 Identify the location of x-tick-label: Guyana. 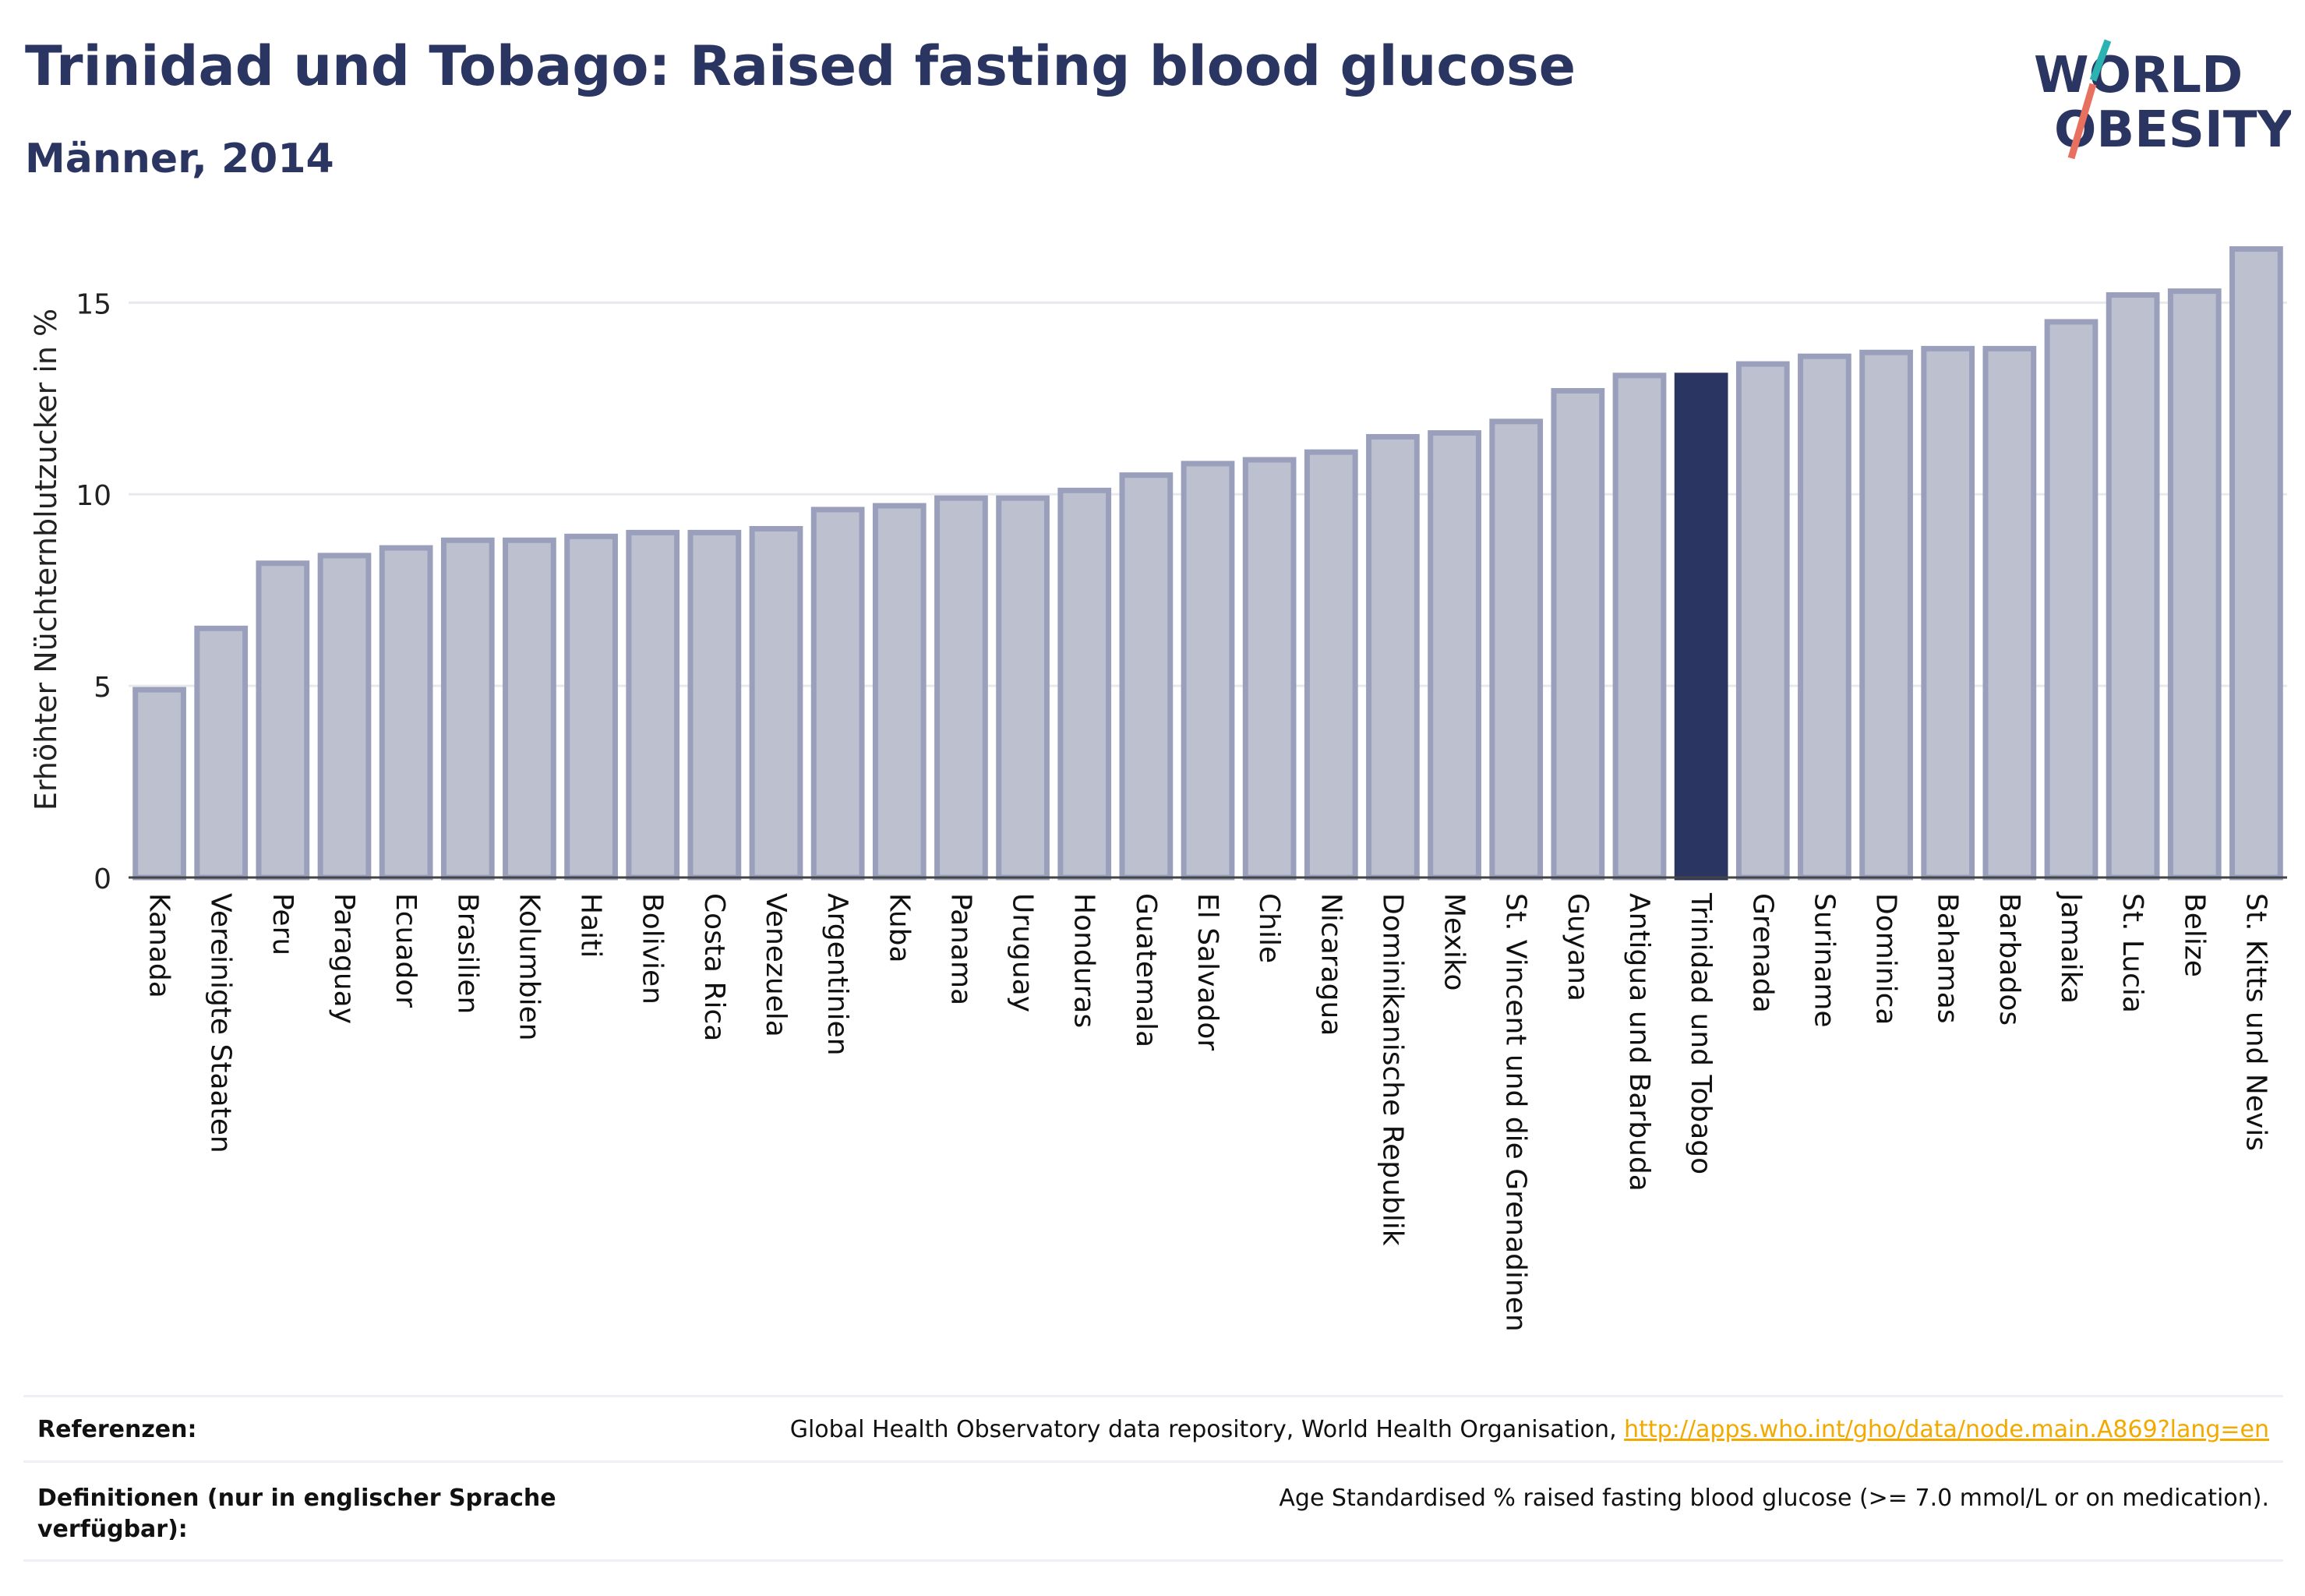
(1578, 947).